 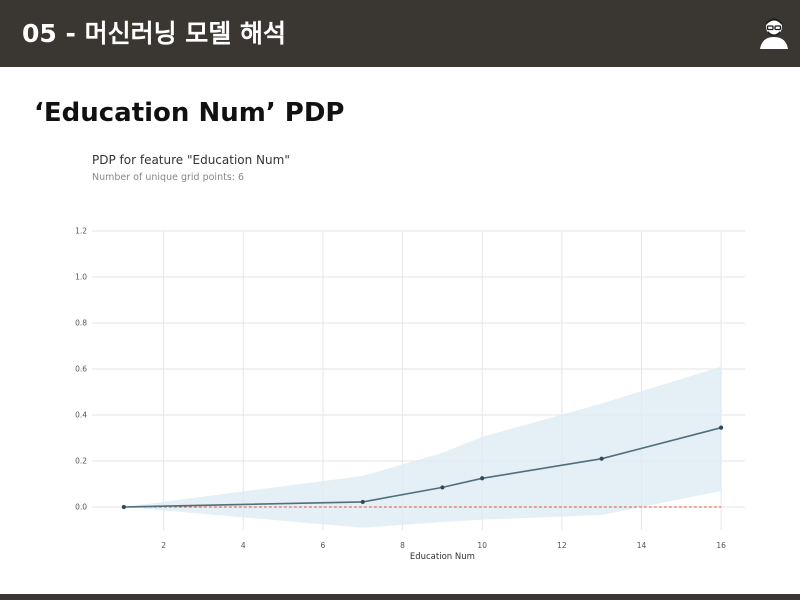 What do you see at coordinates (422, 467) in the screenshot?
I see `pdp-line` at bounding box center [422, 467].